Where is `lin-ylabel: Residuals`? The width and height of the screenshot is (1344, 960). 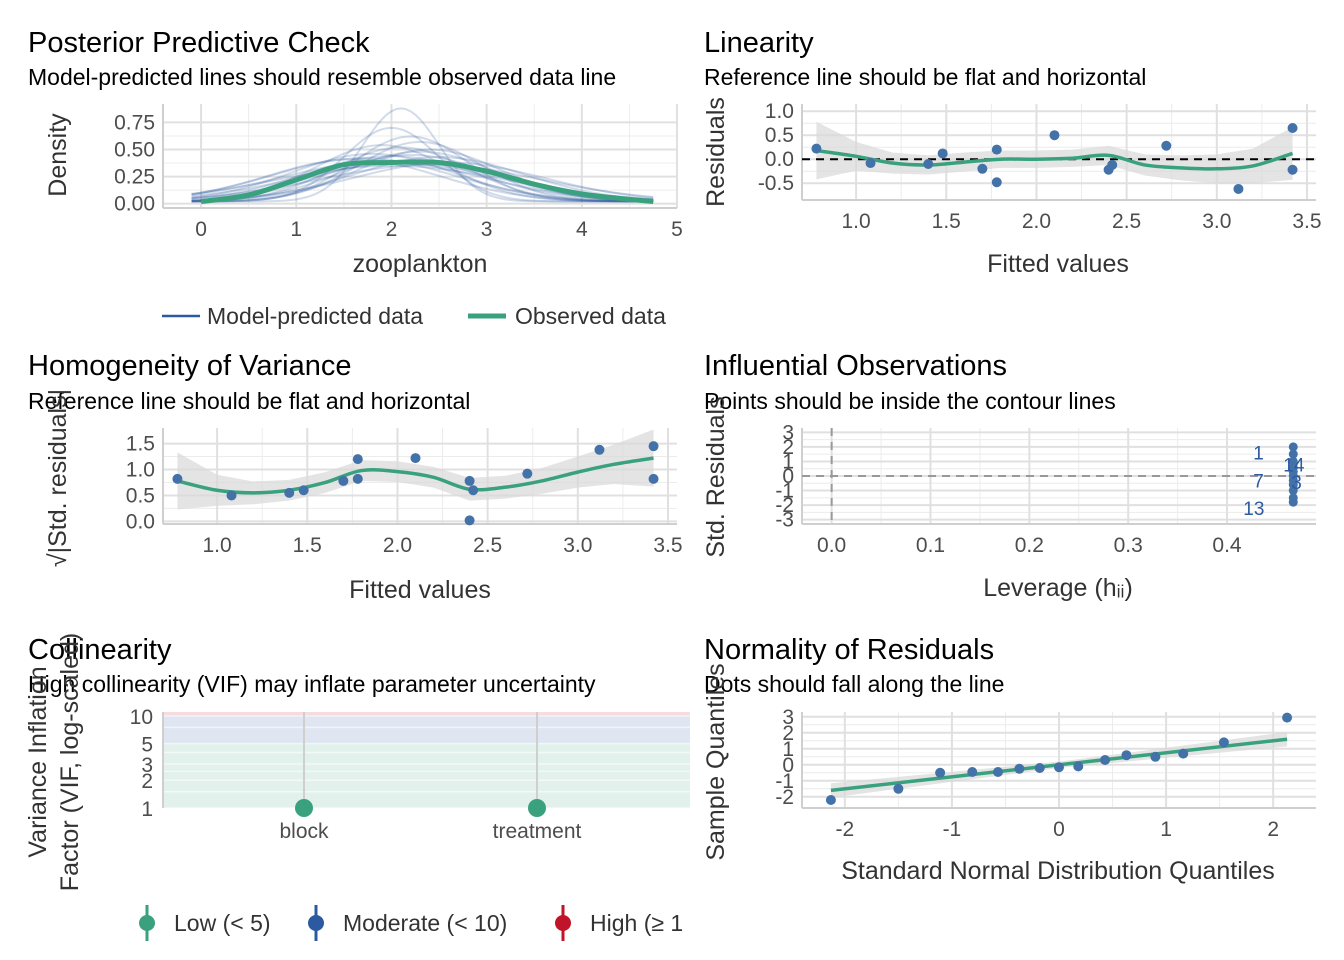 lin-ylabel: Residuals is located at coordinates (716, 152).